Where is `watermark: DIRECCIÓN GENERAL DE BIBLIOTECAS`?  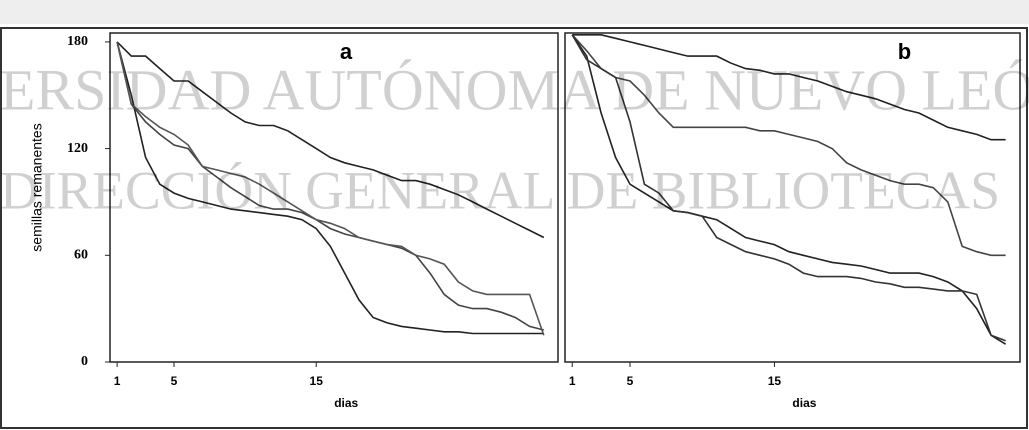 watermark: DIRECCIÓN GENERAL DE BIBLIOTECAS is located at coordinates (500, 190).